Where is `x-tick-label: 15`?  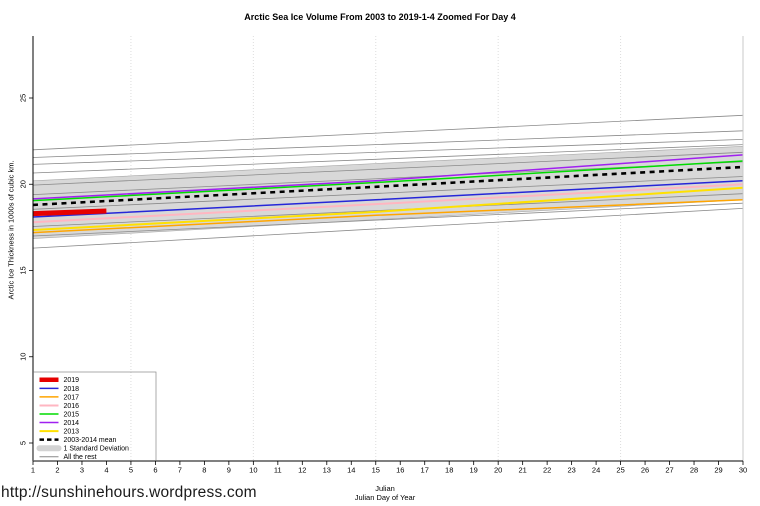 x-tick-label: 15 is located at coordinates (376, 470).